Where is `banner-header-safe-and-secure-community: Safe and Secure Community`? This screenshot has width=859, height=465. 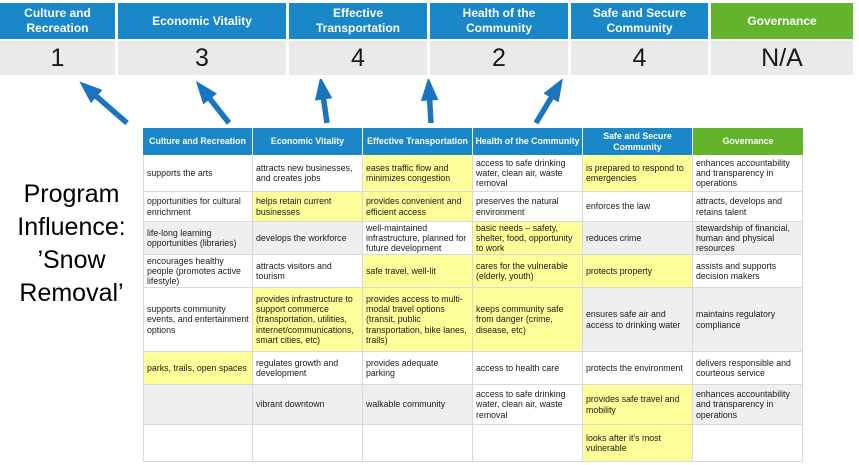 banner-header-safe-and-secure-community: Safe and Secure Community is located at coordinates (639, 21).